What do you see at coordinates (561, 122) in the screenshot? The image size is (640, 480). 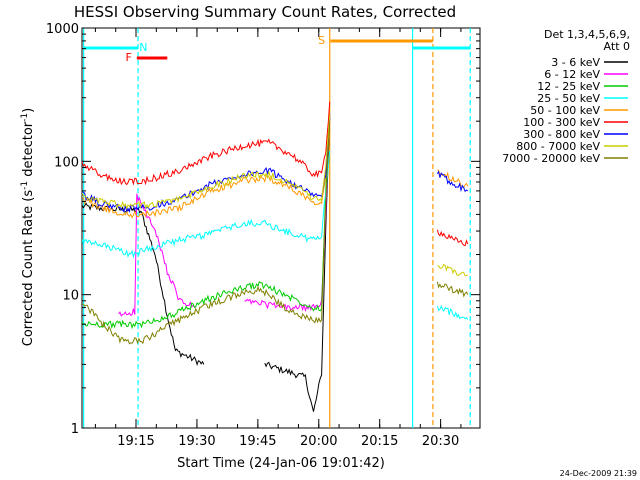 I see `legend-label: 100 - 300 keV` at bounding box center [561, 122].